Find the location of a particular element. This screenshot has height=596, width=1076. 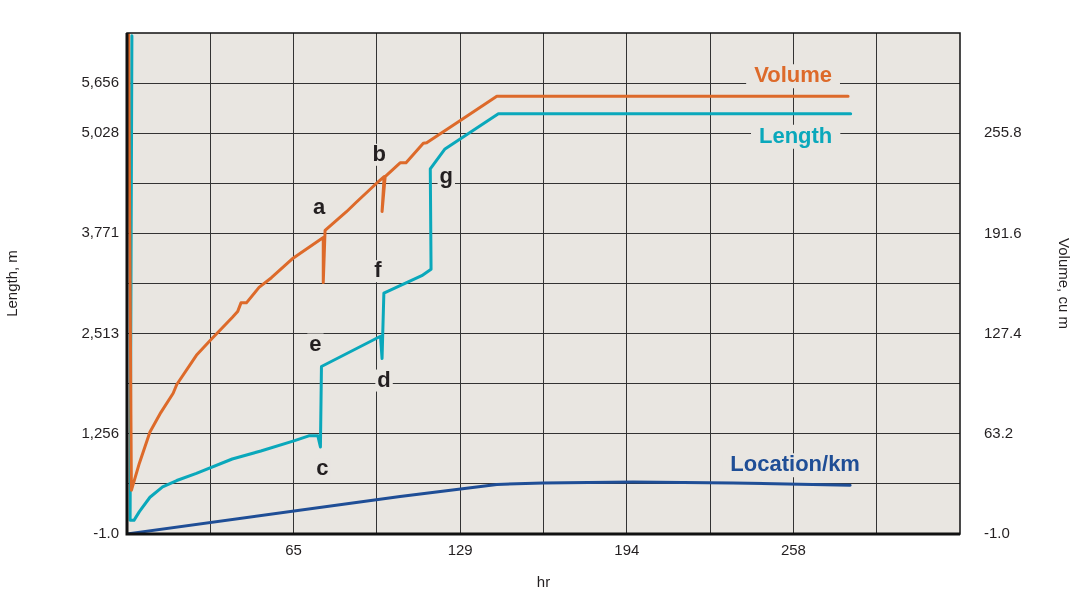

annotation: g is located at coordinates (446, 175).